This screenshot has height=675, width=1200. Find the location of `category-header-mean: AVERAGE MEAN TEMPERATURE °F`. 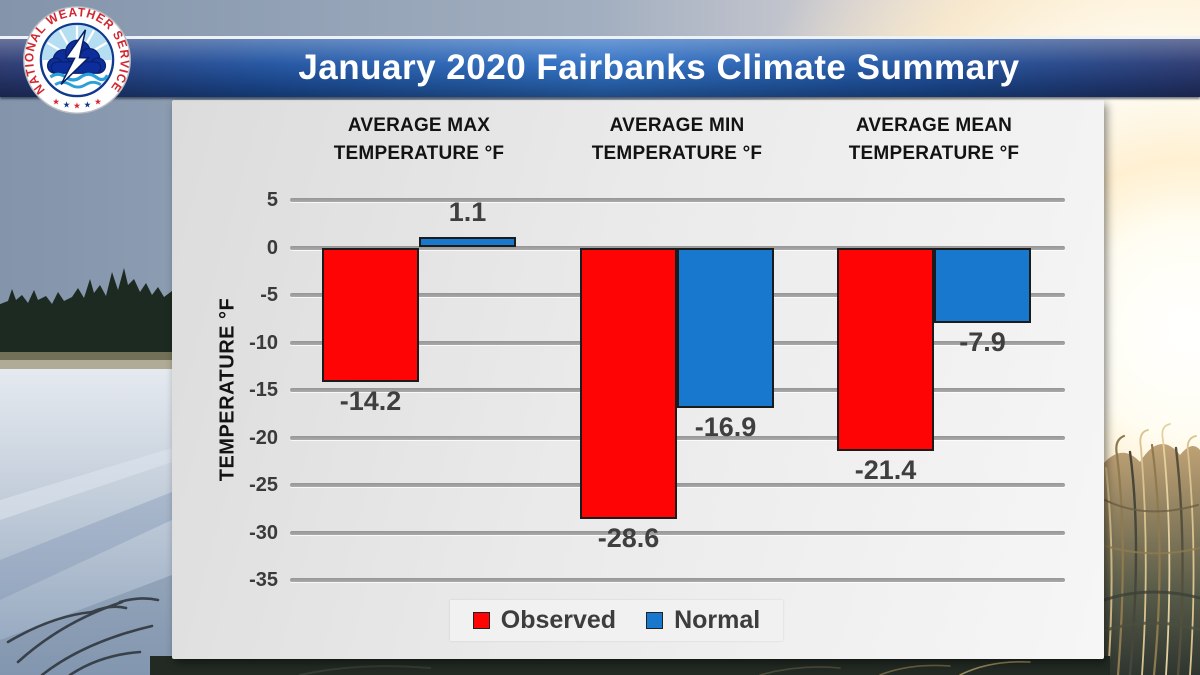

category-header-mean: AVERAGE MEAN TEMPERATURE °F is located at coordinates (934, 139).